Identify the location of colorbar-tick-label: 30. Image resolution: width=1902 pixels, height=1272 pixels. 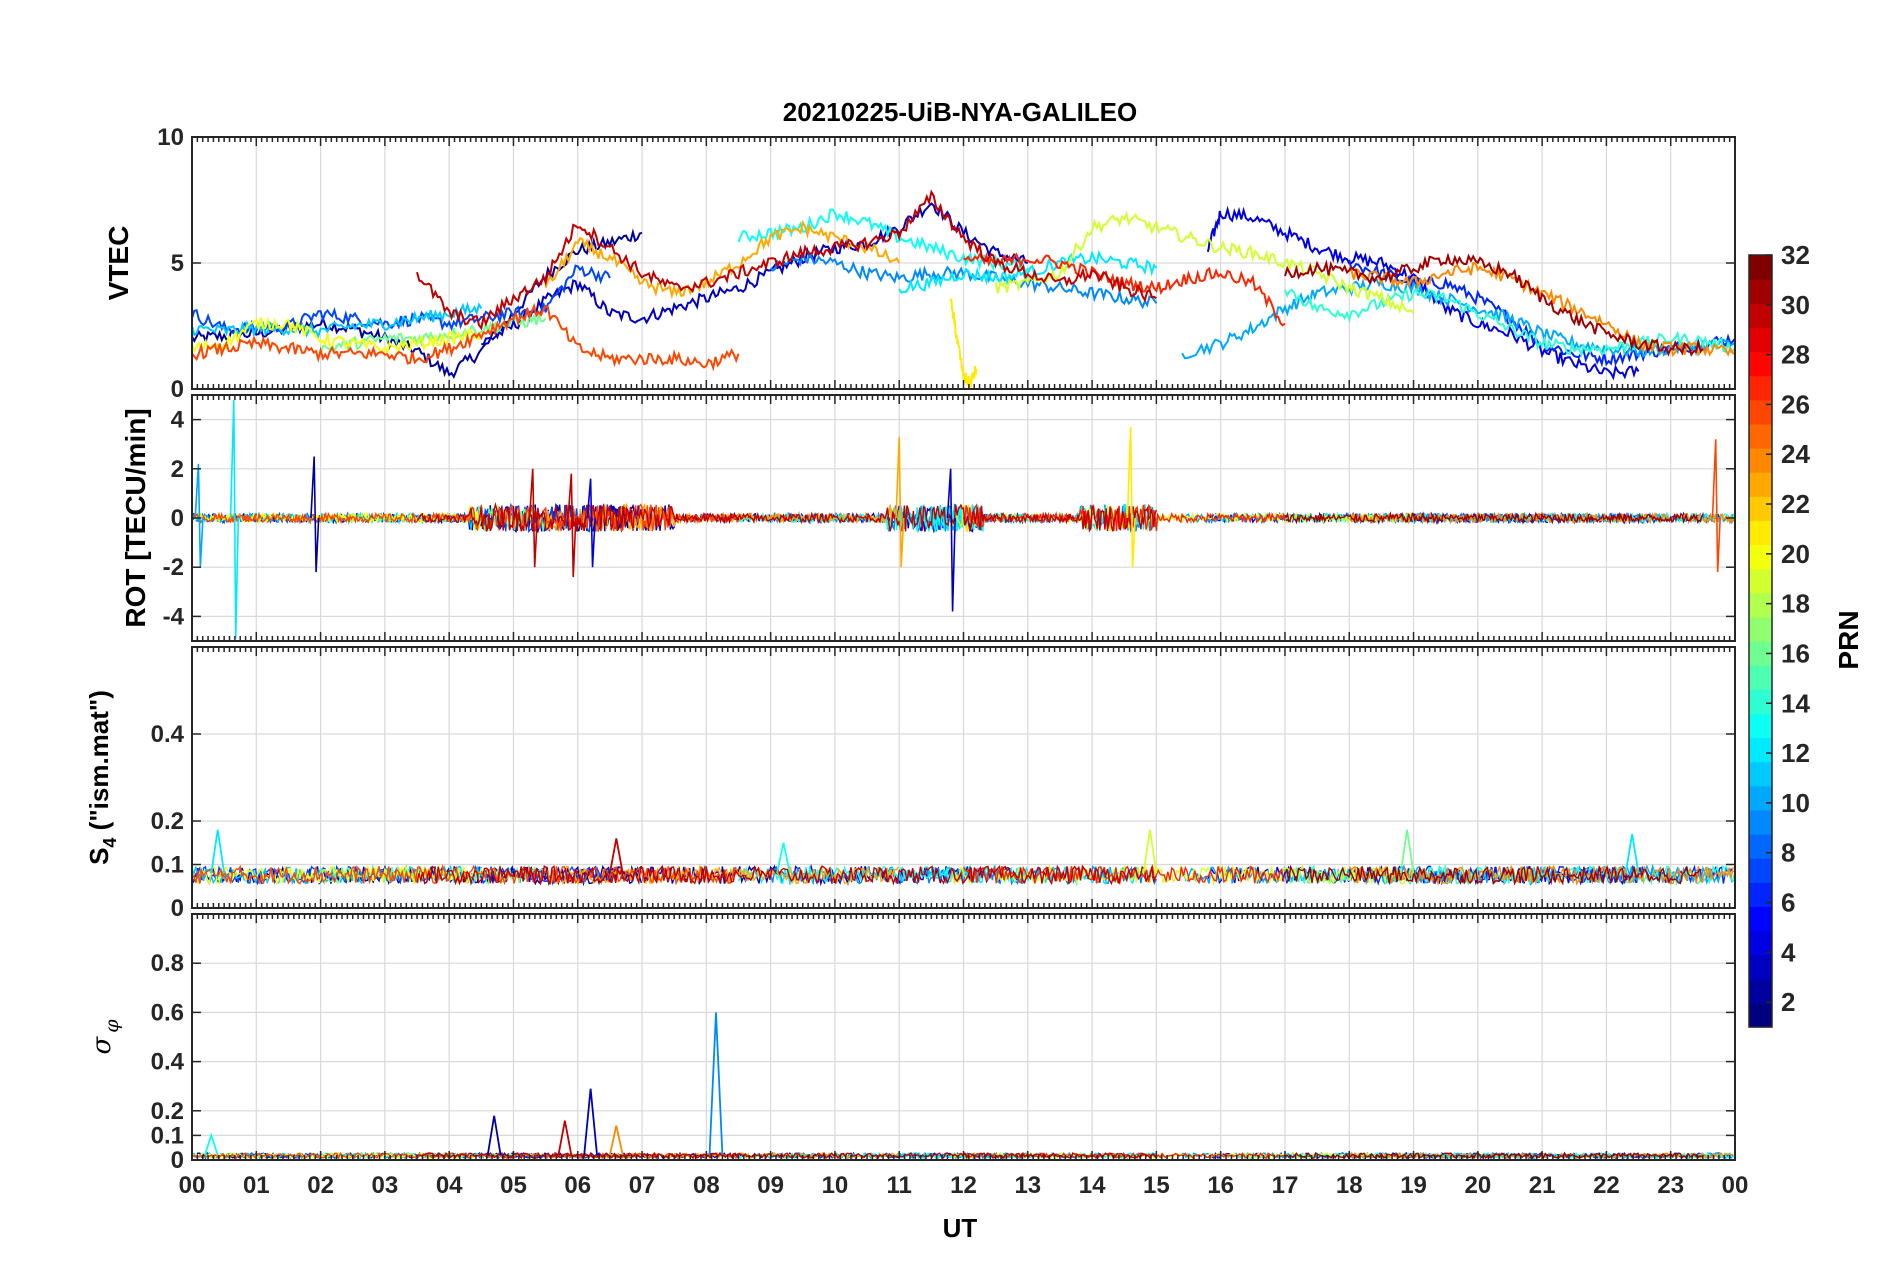
(1795, 305).